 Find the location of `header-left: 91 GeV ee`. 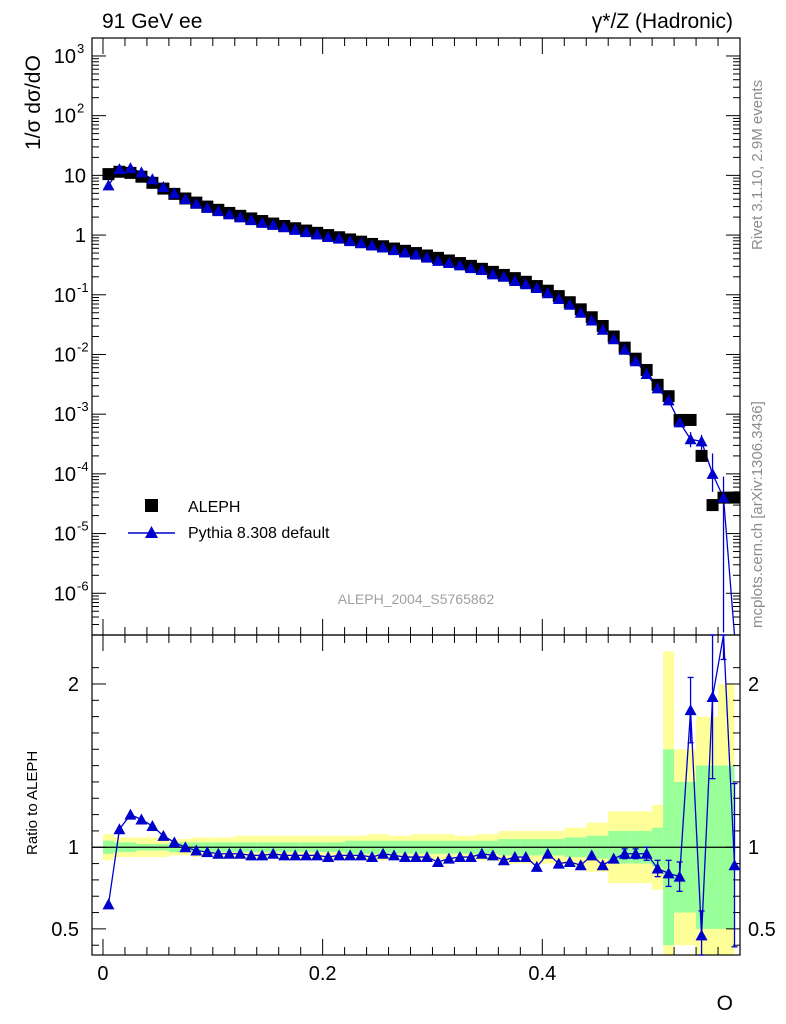

header-left: 91 GeV ee is located at coordinates (152, 21).